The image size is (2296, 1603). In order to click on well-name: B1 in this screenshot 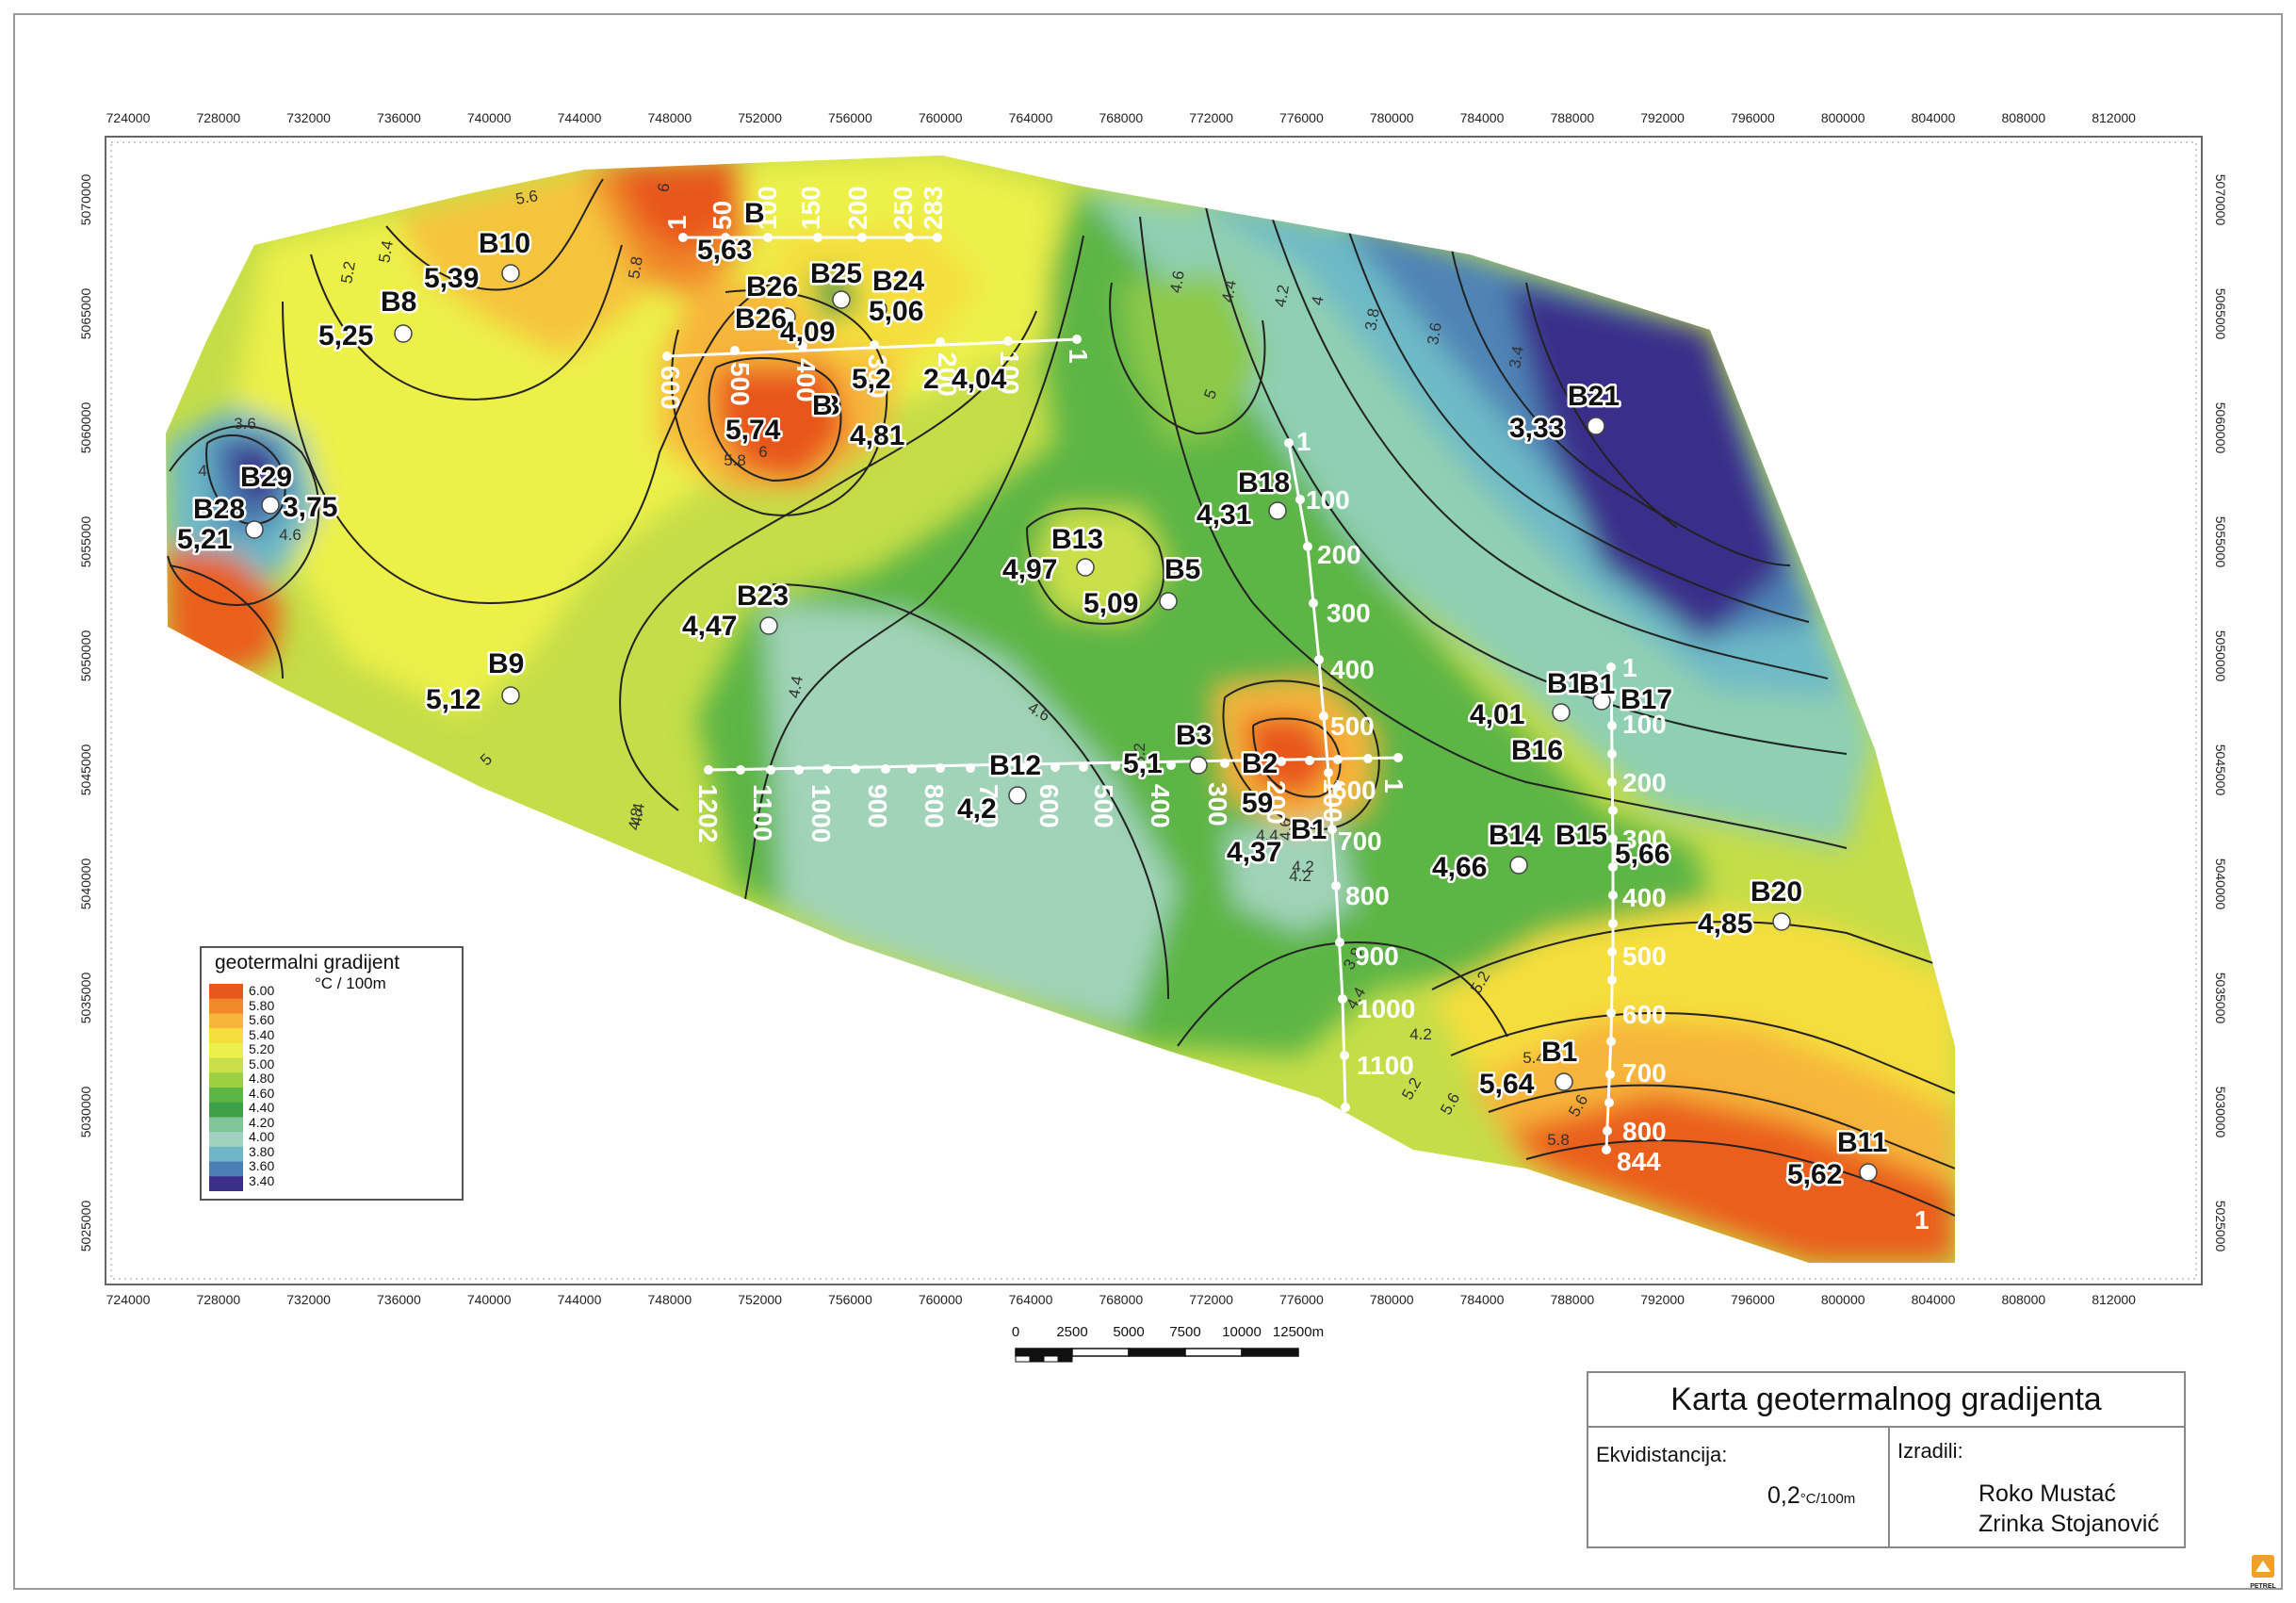, I will do `click(1559, 1052)`.